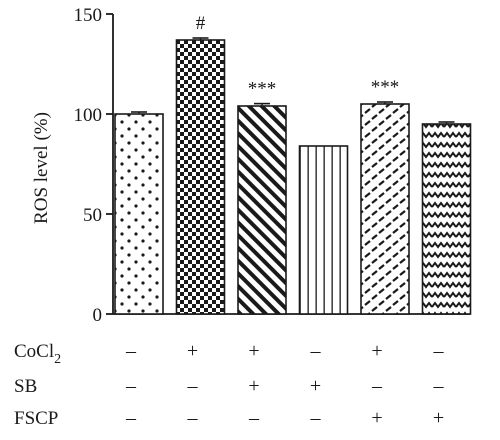  I want to click on y-tick-label: 50, so click(92, 215).